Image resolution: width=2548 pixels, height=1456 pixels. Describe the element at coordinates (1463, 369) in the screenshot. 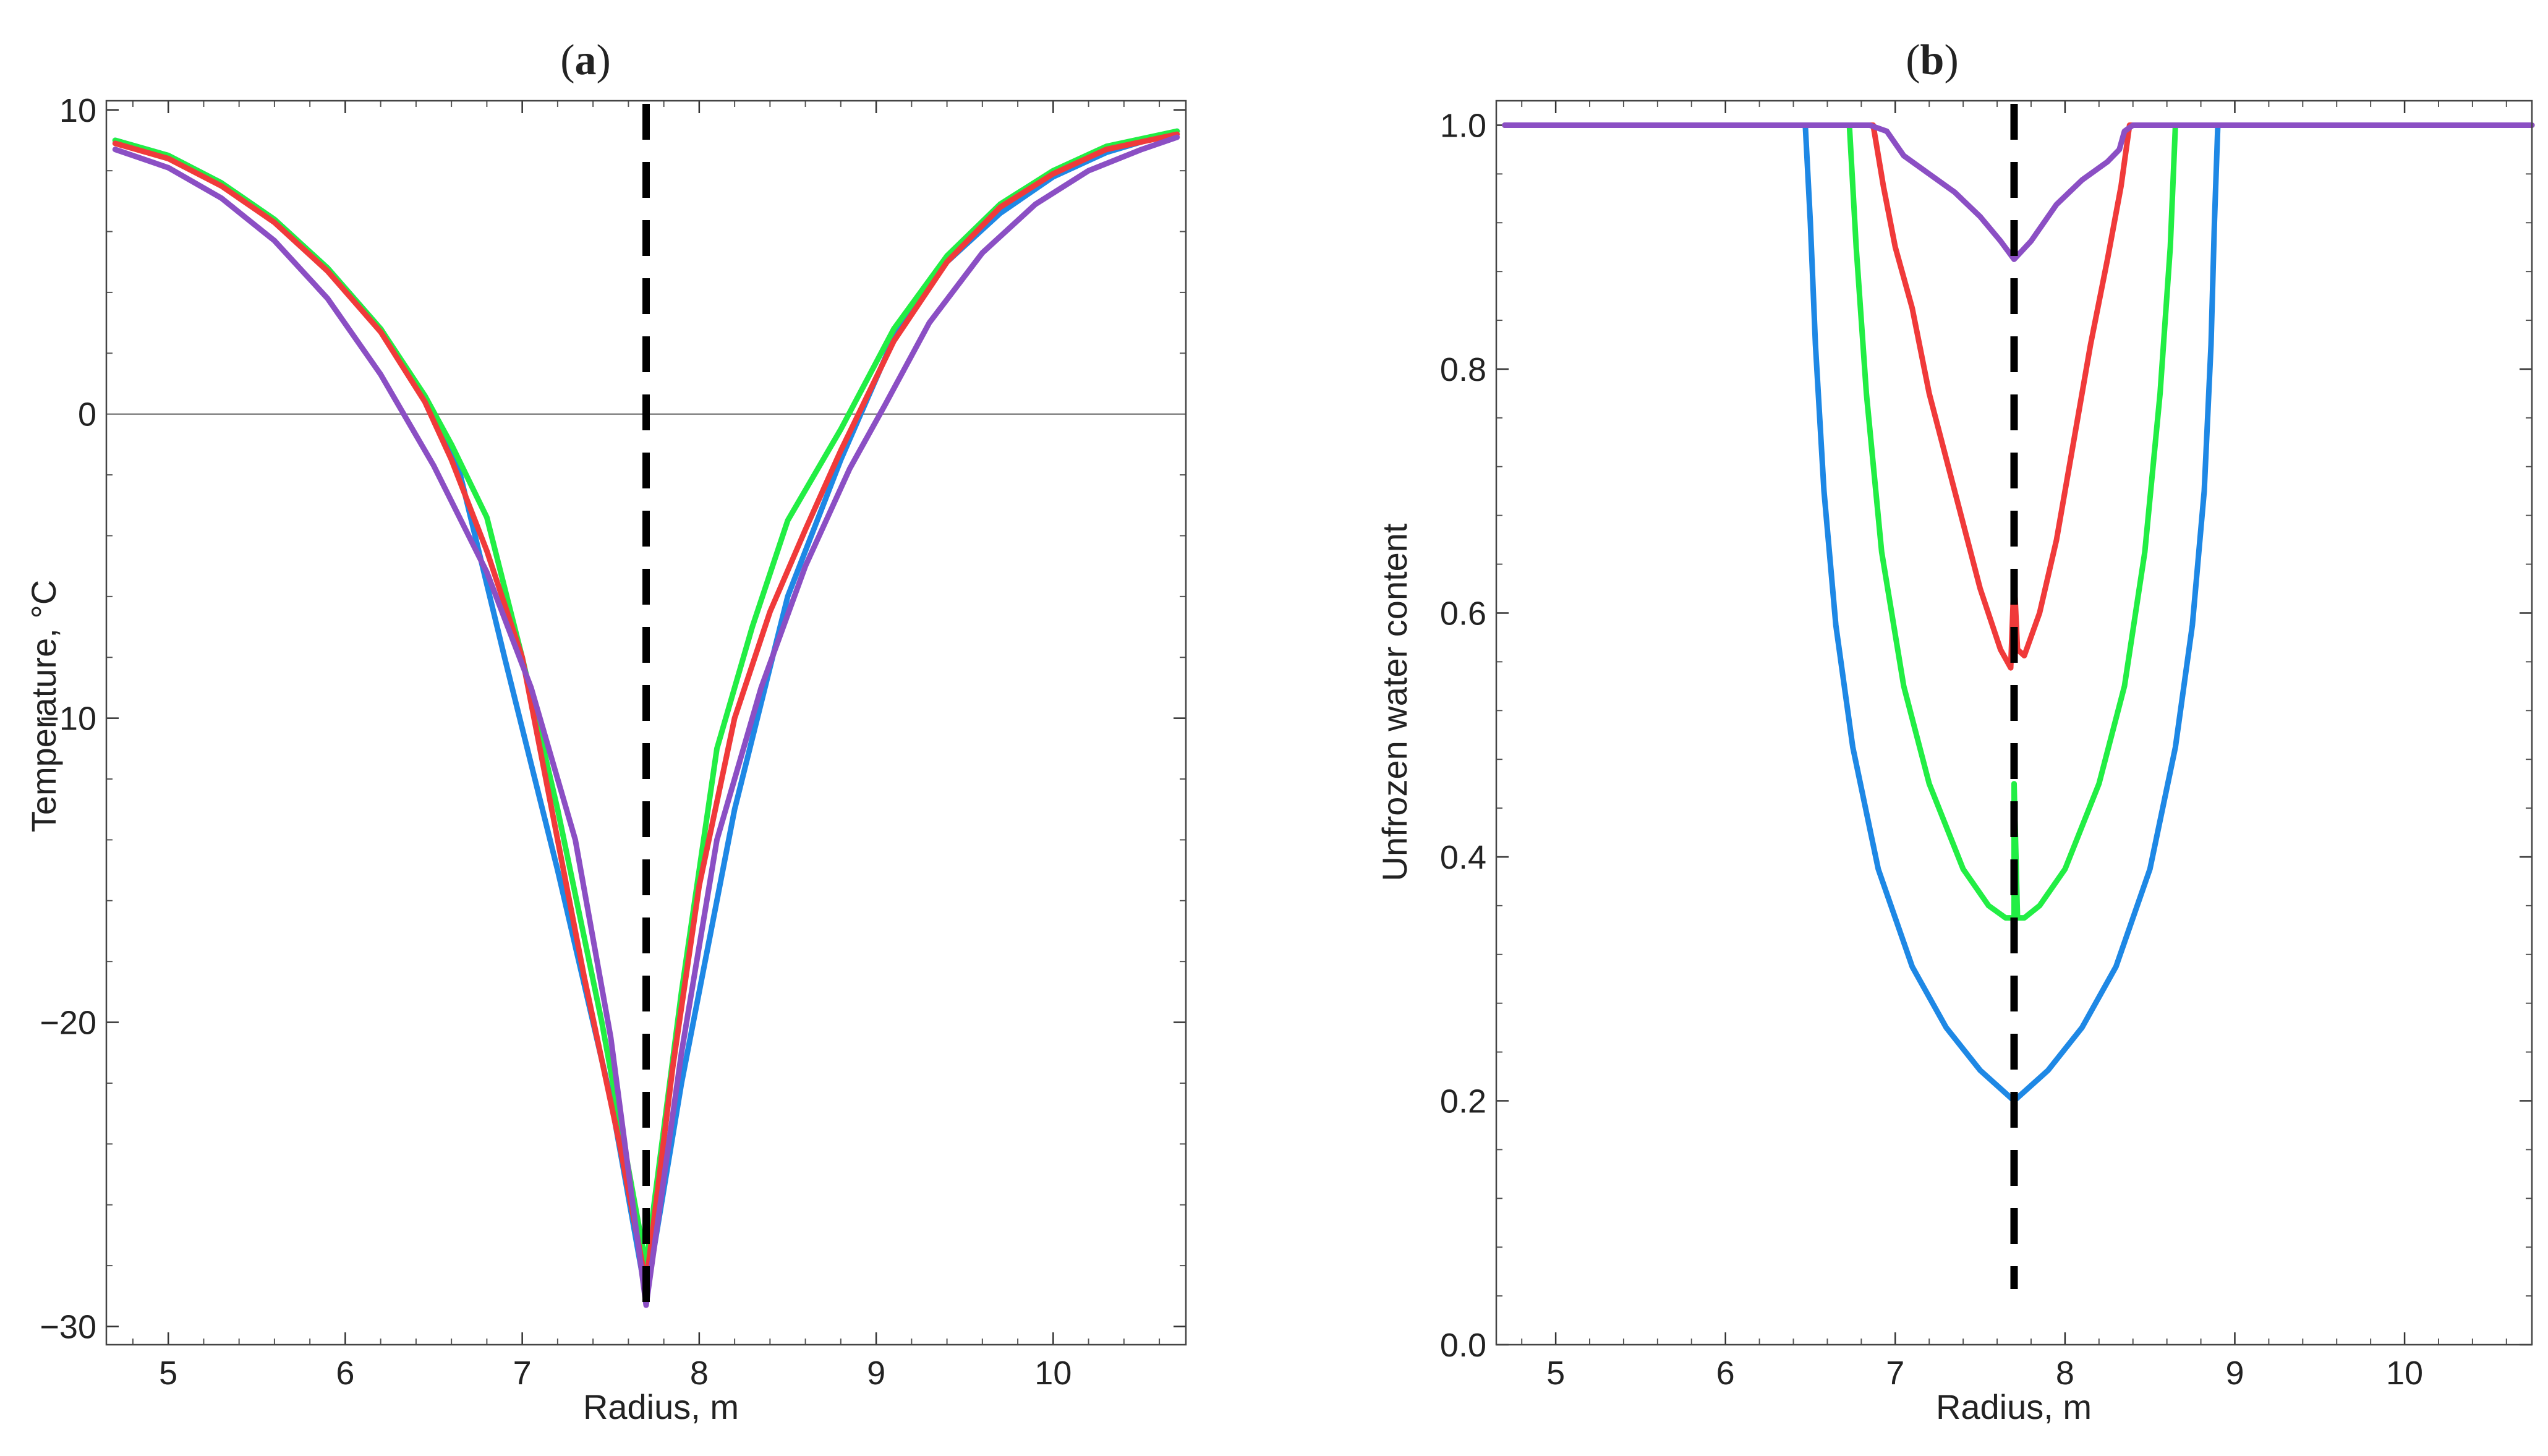

I see `y-tick-label: 0.8` at that location.